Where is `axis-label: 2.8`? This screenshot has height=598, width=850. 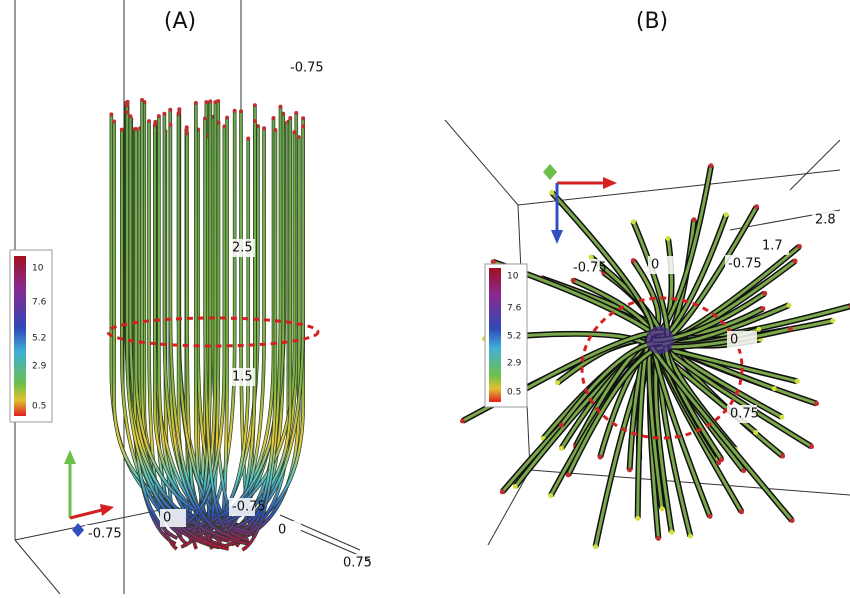
axis-label: 2.8 is located at coordinates (825, 220).